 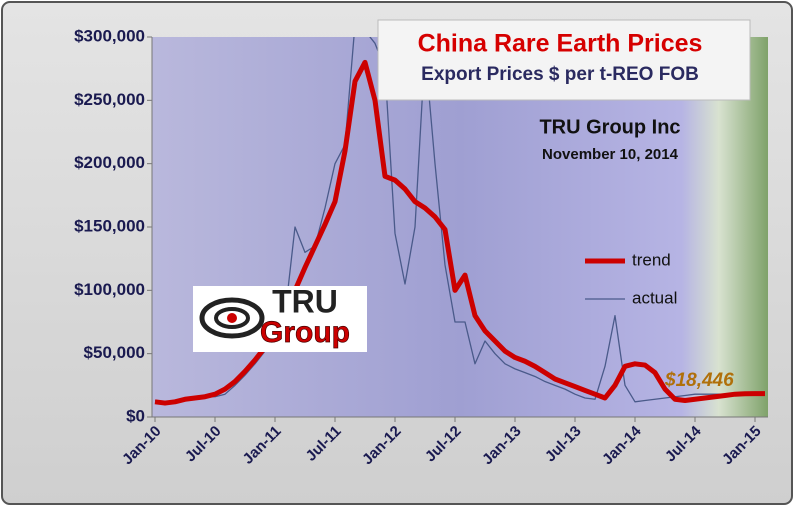 What do you see at coordinates (560, 74) in the screenshot?
I see `chart-subtitle: Export Prices $ per t-REO FOB` at bounding box center [560, 74].